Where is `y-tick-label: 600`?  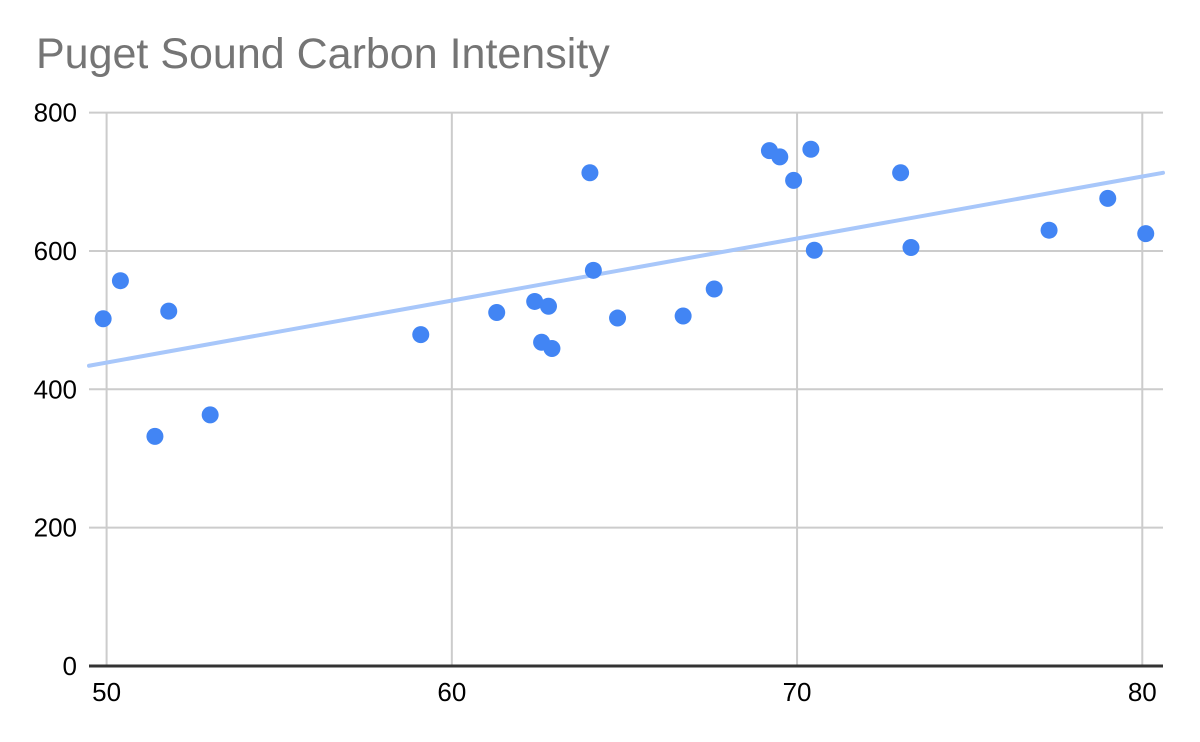
y-tick-label: 600 is located at coordinates (55, 251).